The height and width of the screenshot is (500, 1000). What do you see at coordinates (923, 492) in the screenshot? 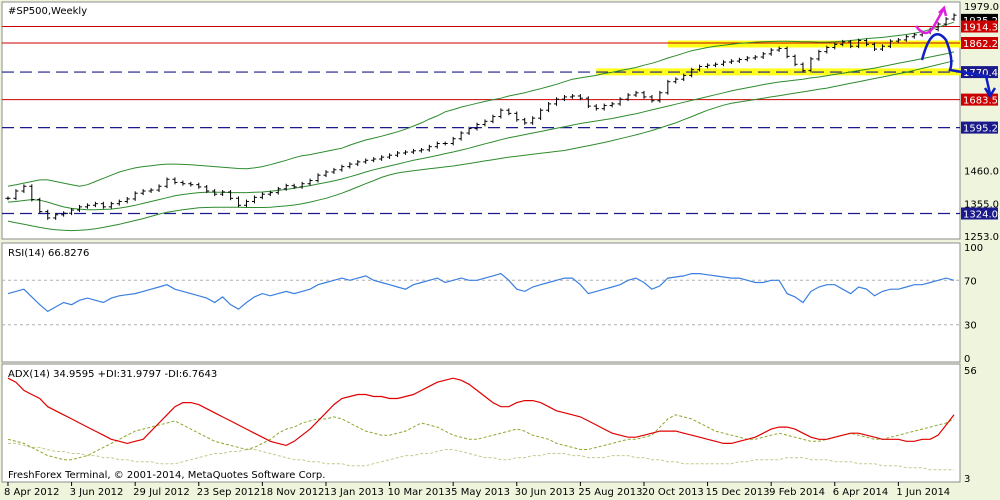
I see `x-tick-label: 1 Jun 2014` at bounding box center [923, 492].